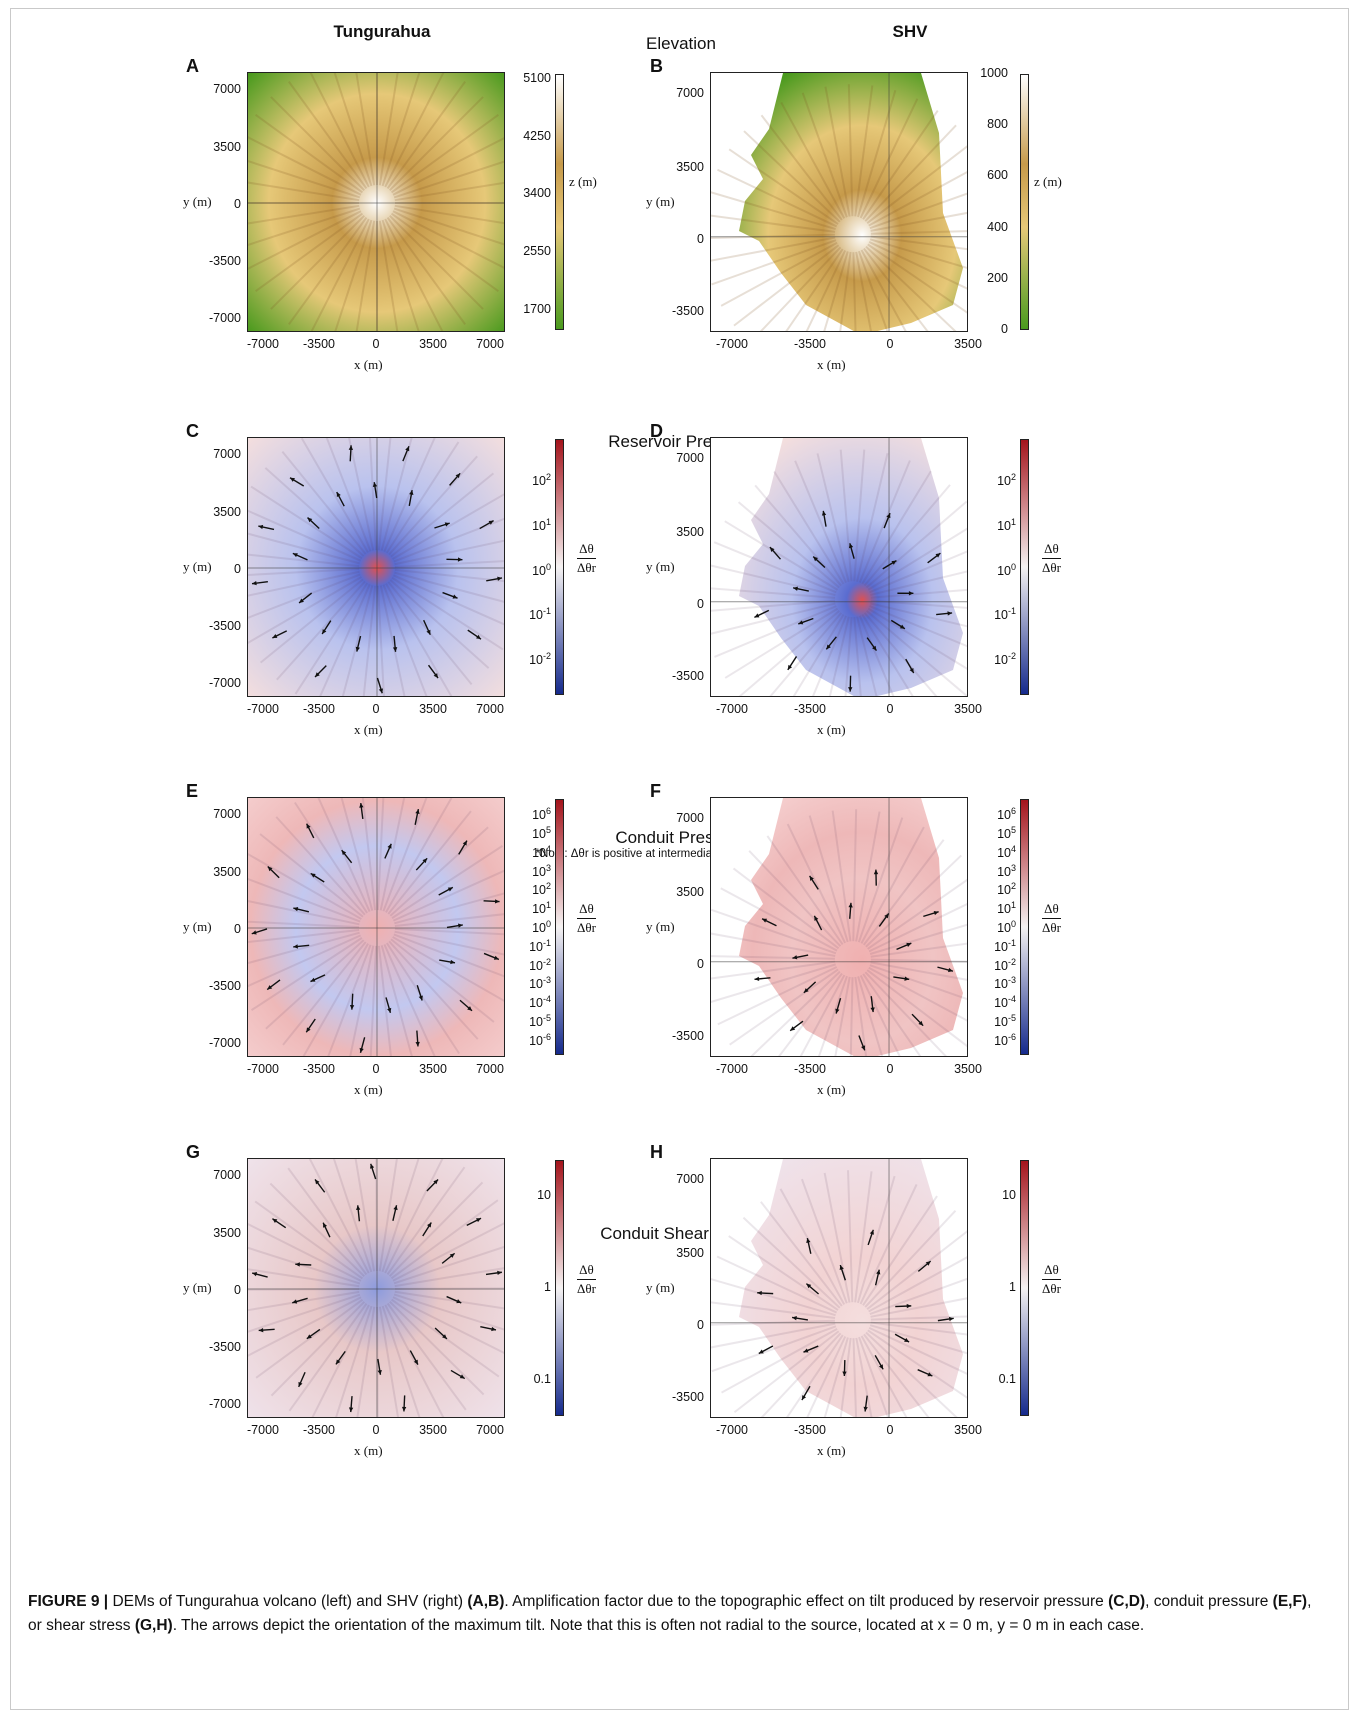 The height and width of the screenshot is (1721, 1363). What do you see at coordinates (586, 1271) in the screenshot?
I see `ratio-numerator: Δθ` at bounding box center [586, 1271].